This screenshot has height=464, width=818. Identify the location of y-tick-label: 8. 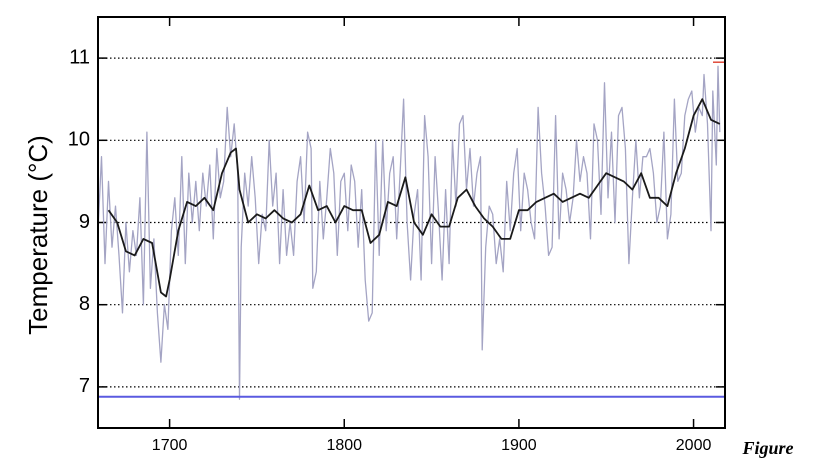
(84, 304).